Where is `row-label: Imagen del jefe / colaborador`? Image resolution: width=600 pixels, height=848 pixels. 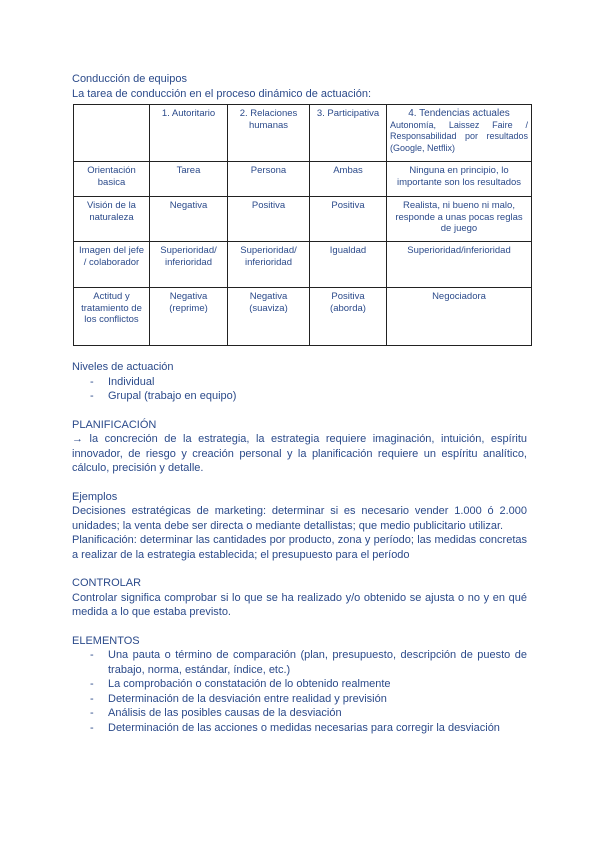 row-label: Imagen del jefe / colaborador is located at coordinates (111, 264).